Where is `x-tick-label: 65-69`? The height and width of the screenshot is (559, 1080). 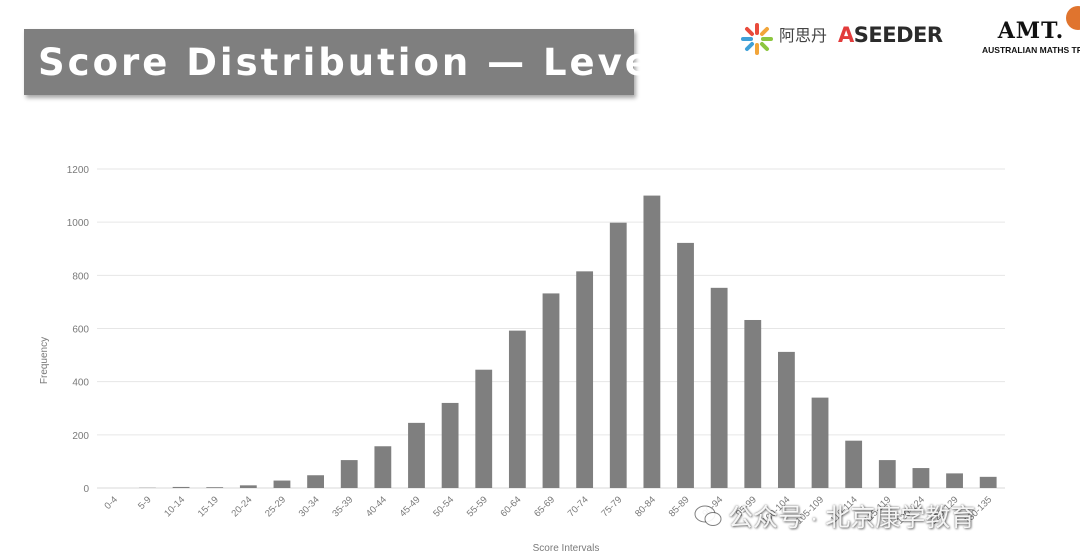 x-tick-label: 65-69 is located at coordinates (544, 506).